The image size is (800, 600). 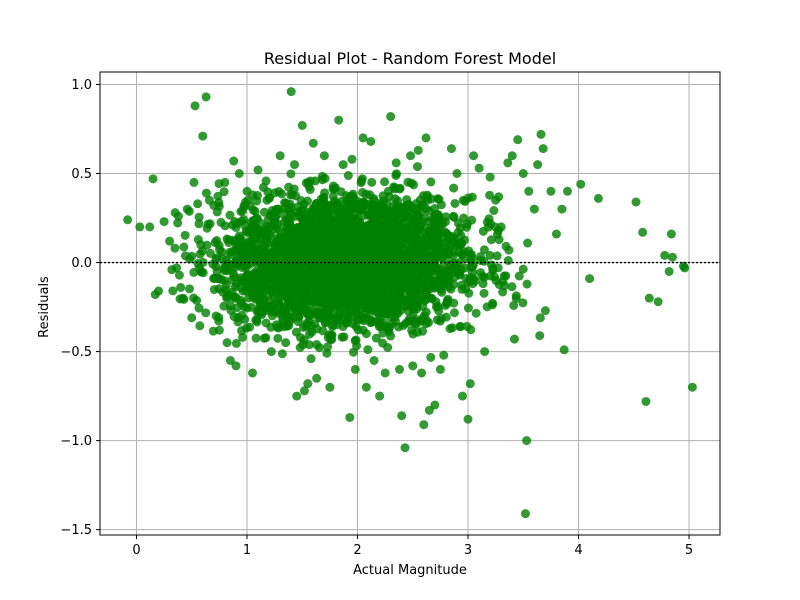 I want to click on y-tick-label: −1.5, so click(x=76, y=530).